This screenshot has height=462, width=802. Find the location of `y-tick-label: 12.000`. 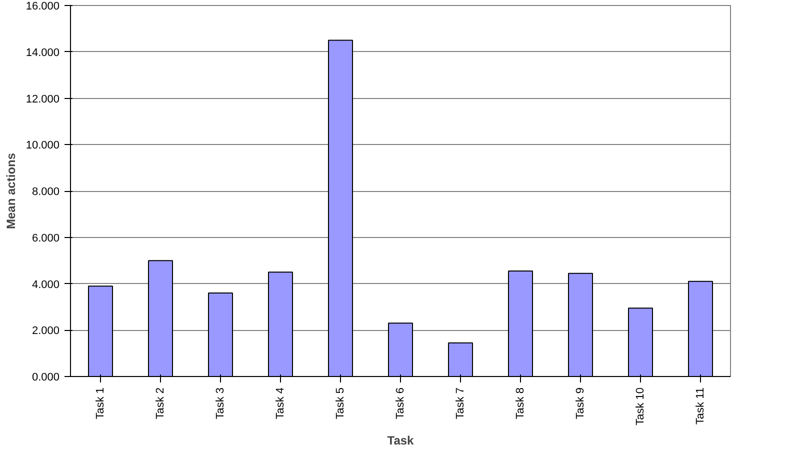

y-tick-label: 12.000 is located at coordinates (43, 99).